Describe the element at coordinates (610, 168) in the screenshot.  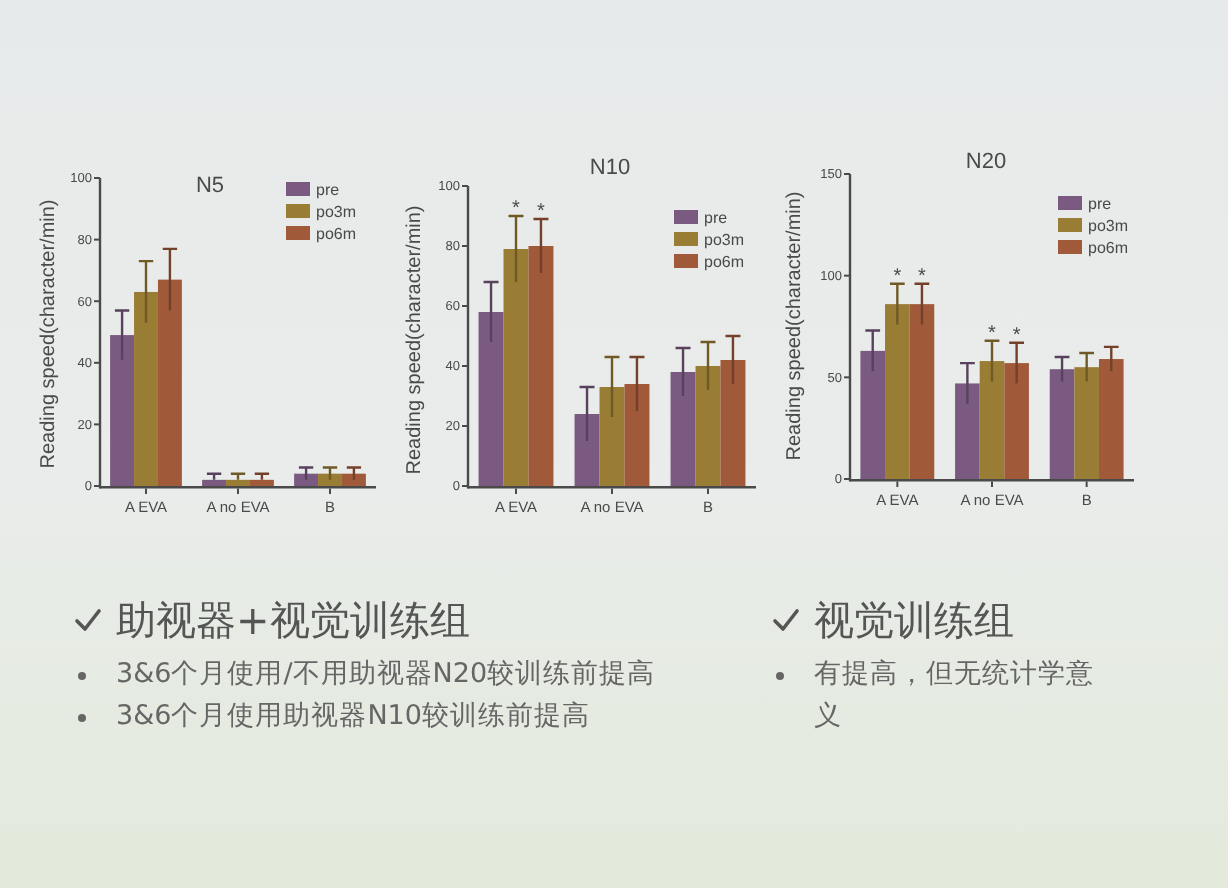
I see `chart-title: N10` at that location.